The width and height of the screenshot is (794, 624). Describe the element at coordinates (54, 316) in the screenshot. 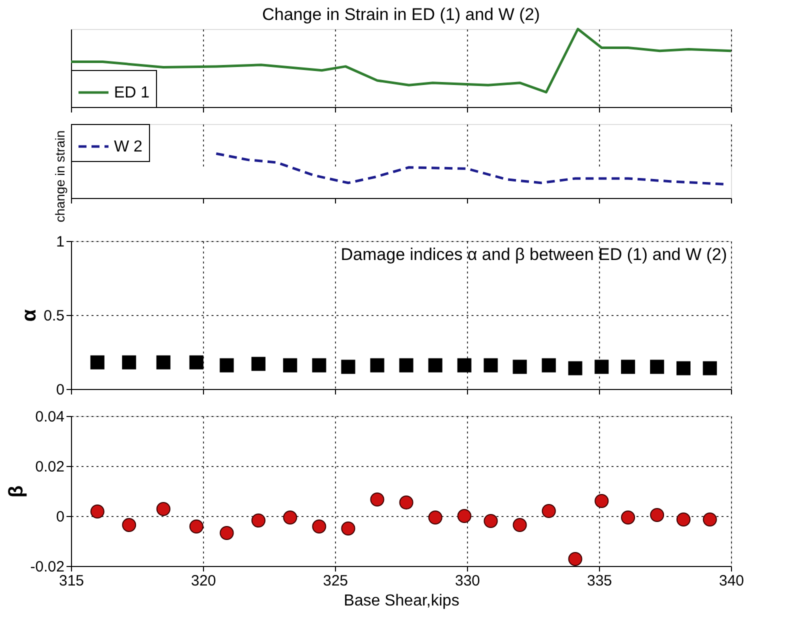

I see `y-tick-label: 0.5` at that location.